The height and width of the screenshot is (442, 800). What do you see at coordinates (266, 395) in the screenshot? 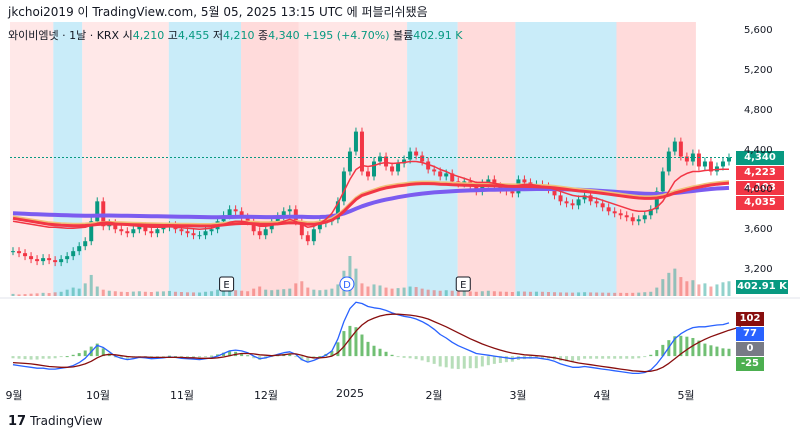
I see `time-tick-label: 12월` at bounding box center [266, 395].